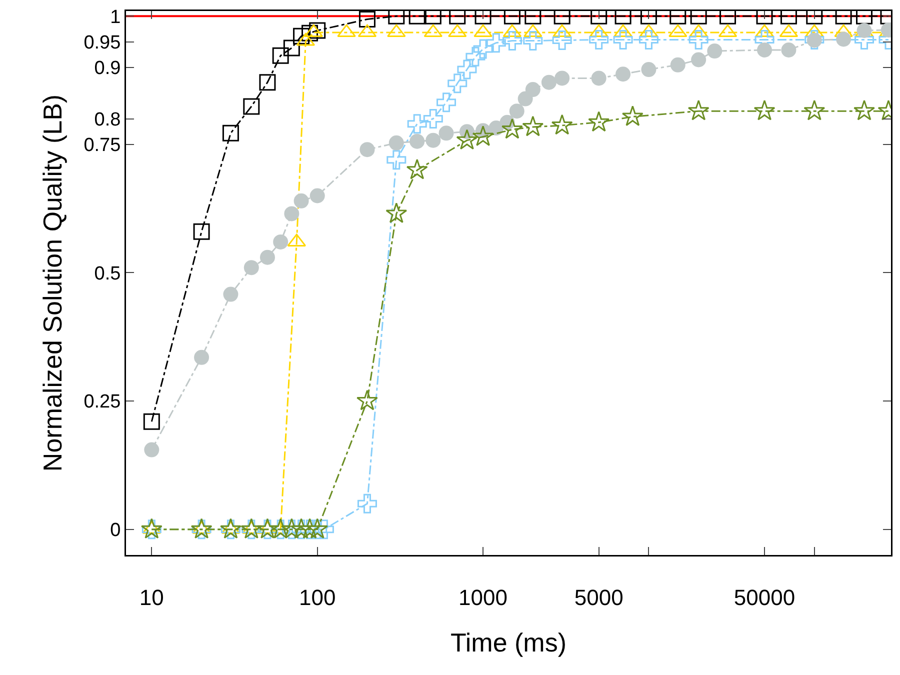  I want to click on x-tick-label: 10, so click(151, 597).